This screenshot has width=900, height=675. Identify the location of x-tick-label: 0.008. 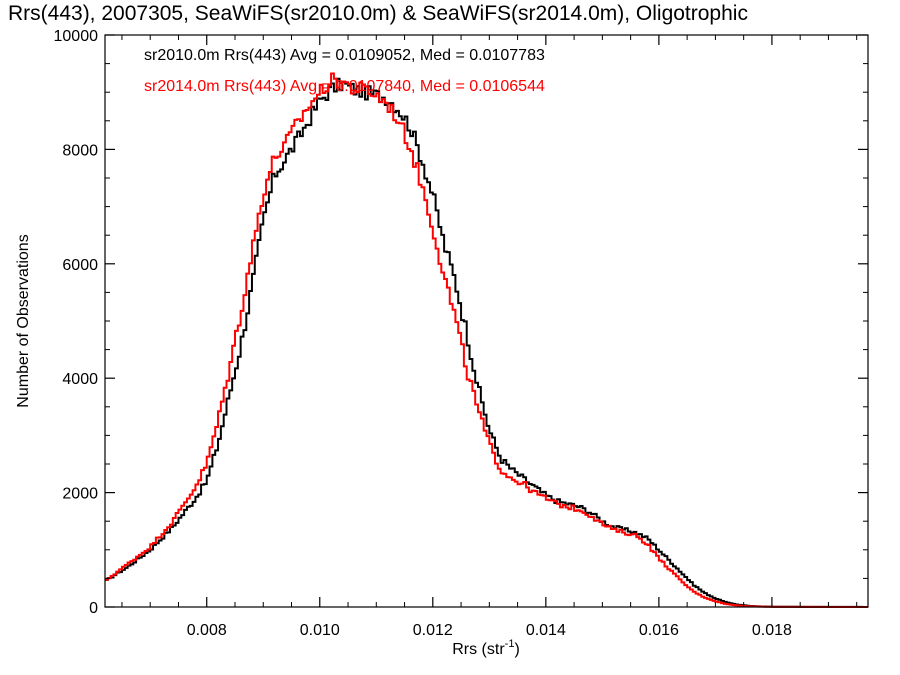
(207, 630).